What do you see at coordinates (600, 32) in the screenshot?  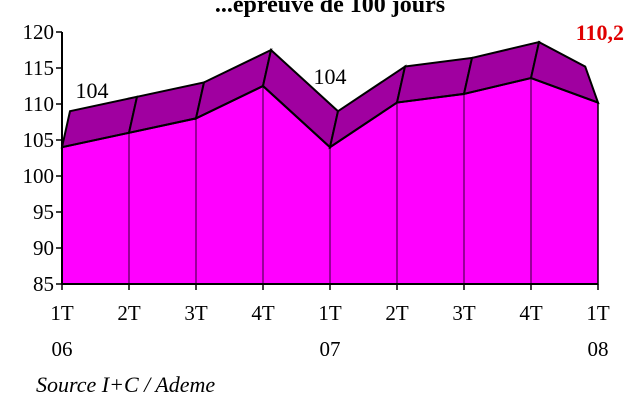 I see `data-label: 110,2` at bounding box center [600, 32].